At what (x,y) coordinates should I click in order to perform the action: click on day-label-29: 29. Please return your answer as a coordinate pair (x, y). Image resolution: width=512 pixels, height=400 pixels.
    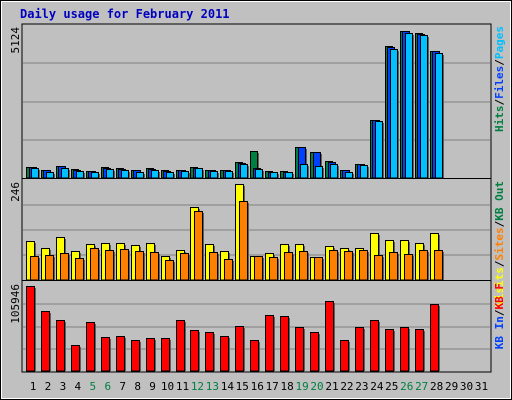
    Looking at the image, I should click on (451, 386).